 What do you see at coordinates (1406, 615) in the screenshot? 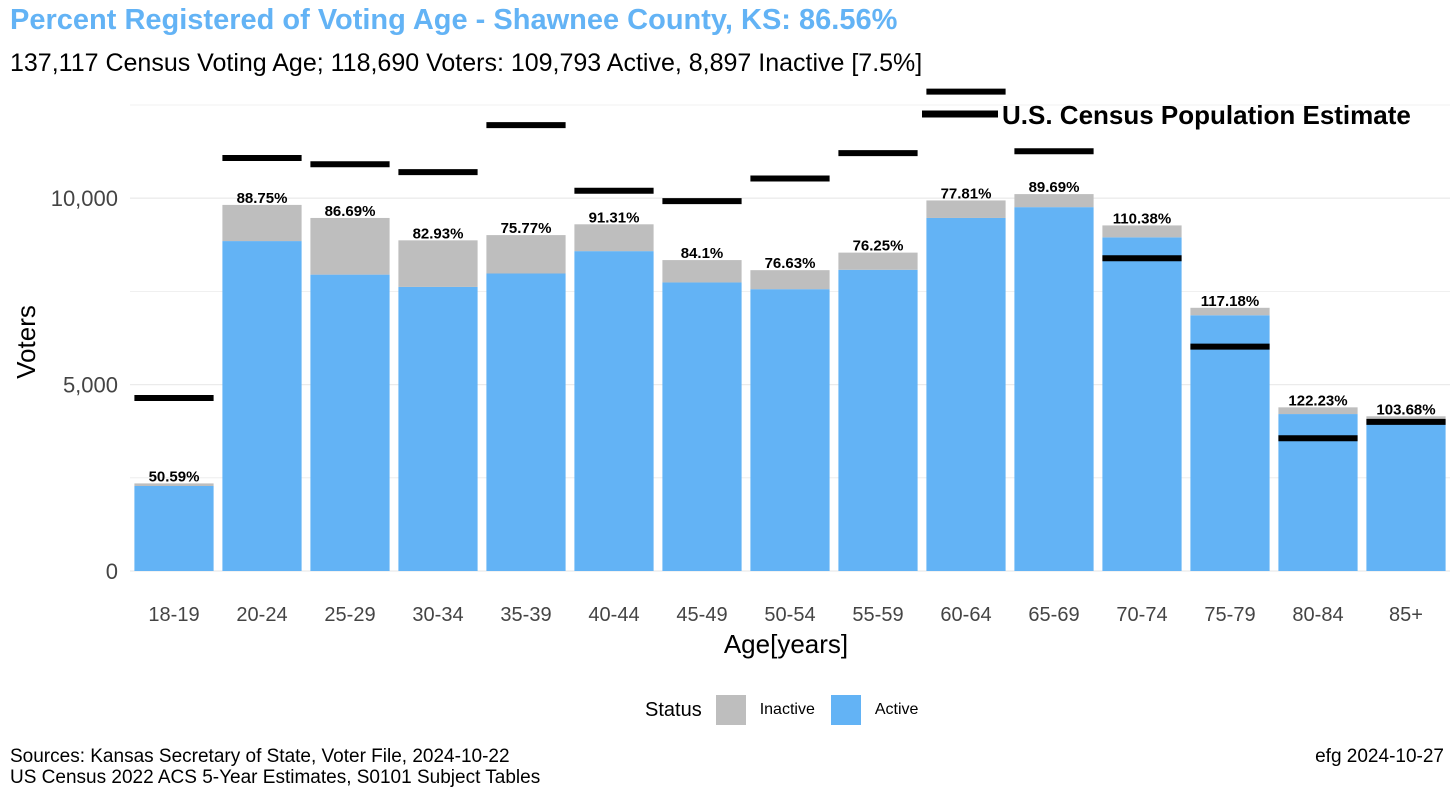
I see `x-tick-label-85+: 85+` at bounding box center [1406, 615].